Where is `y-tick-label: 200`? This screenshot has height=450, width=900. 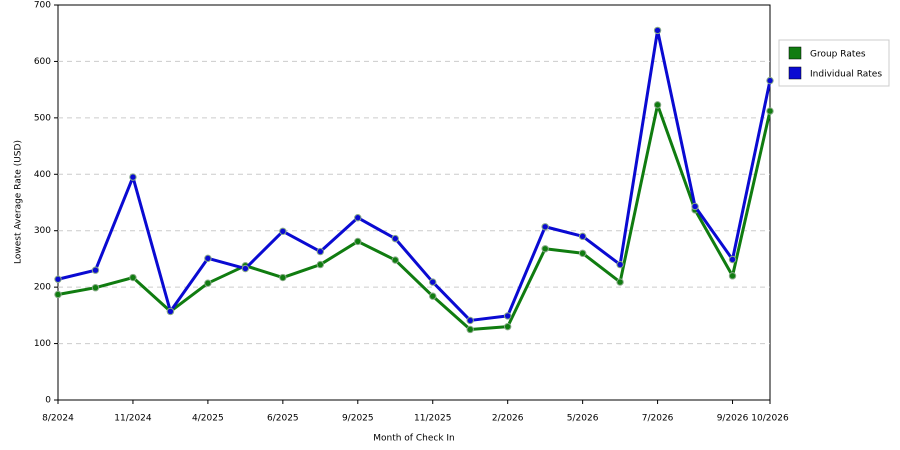
y-tick-label: 200 is located at coordinates (42, 288).